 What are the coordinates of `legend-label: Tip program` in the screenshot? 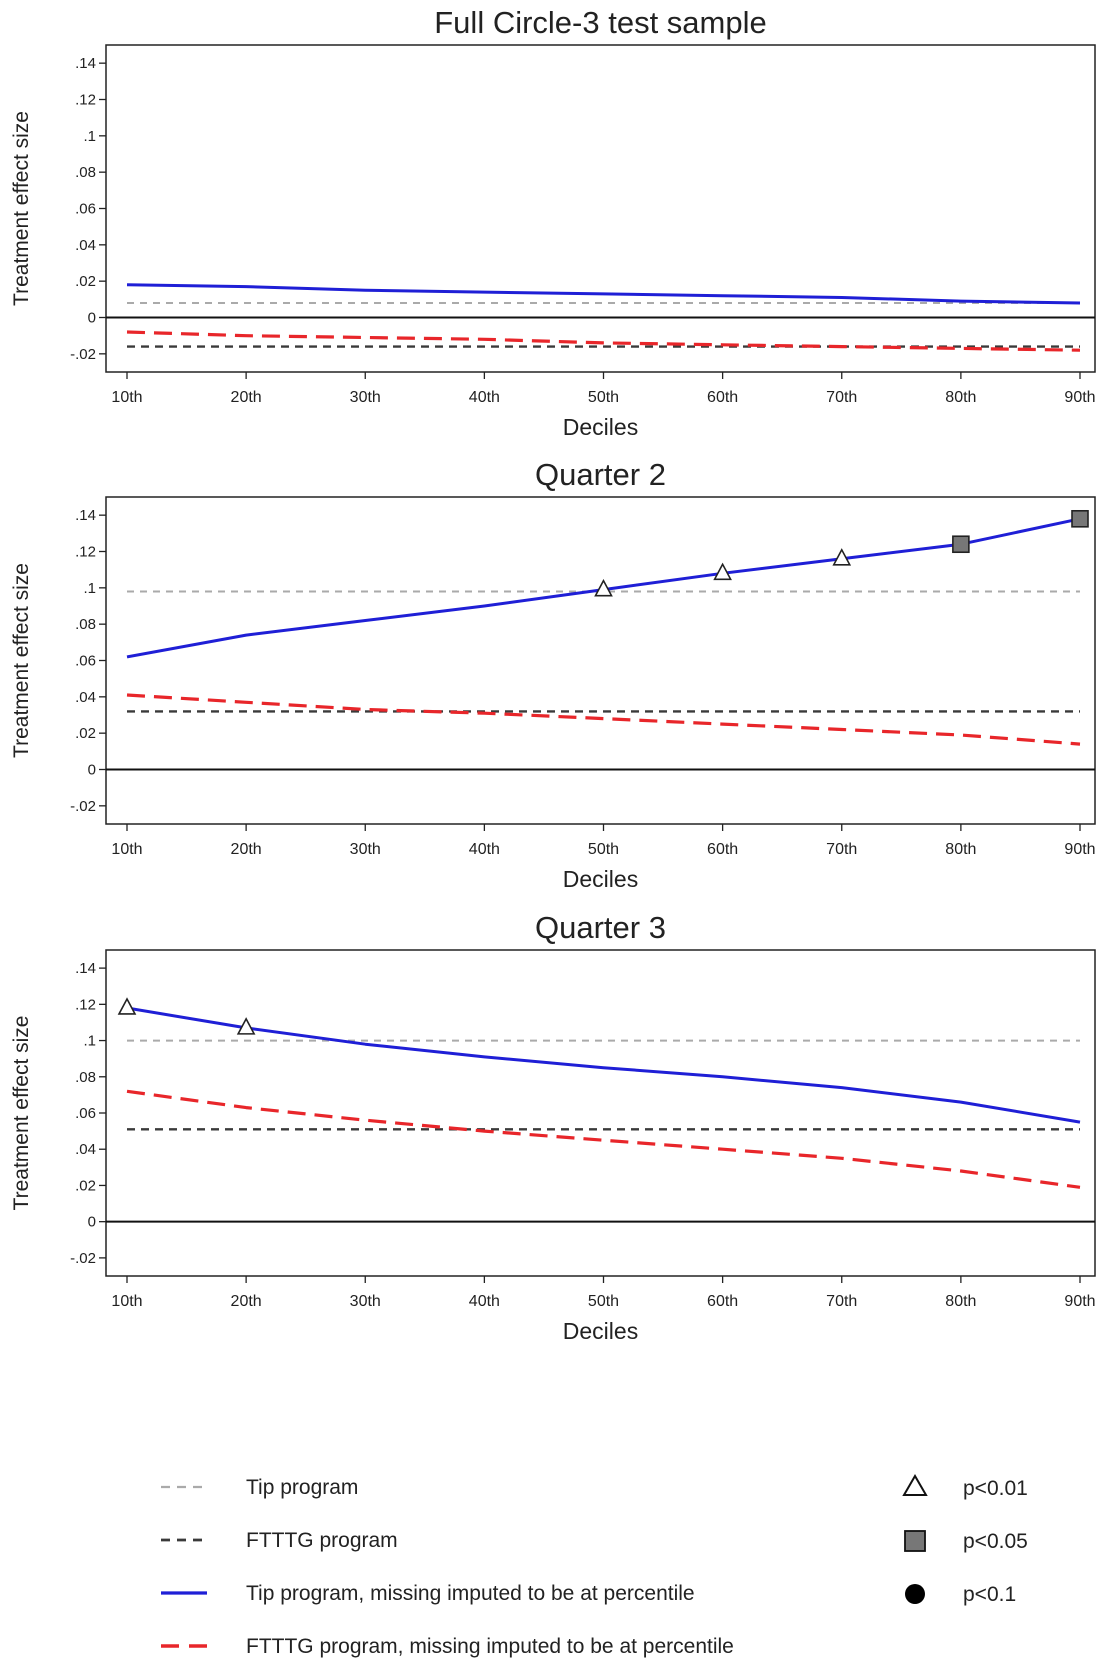 It's located at (302, 1487).